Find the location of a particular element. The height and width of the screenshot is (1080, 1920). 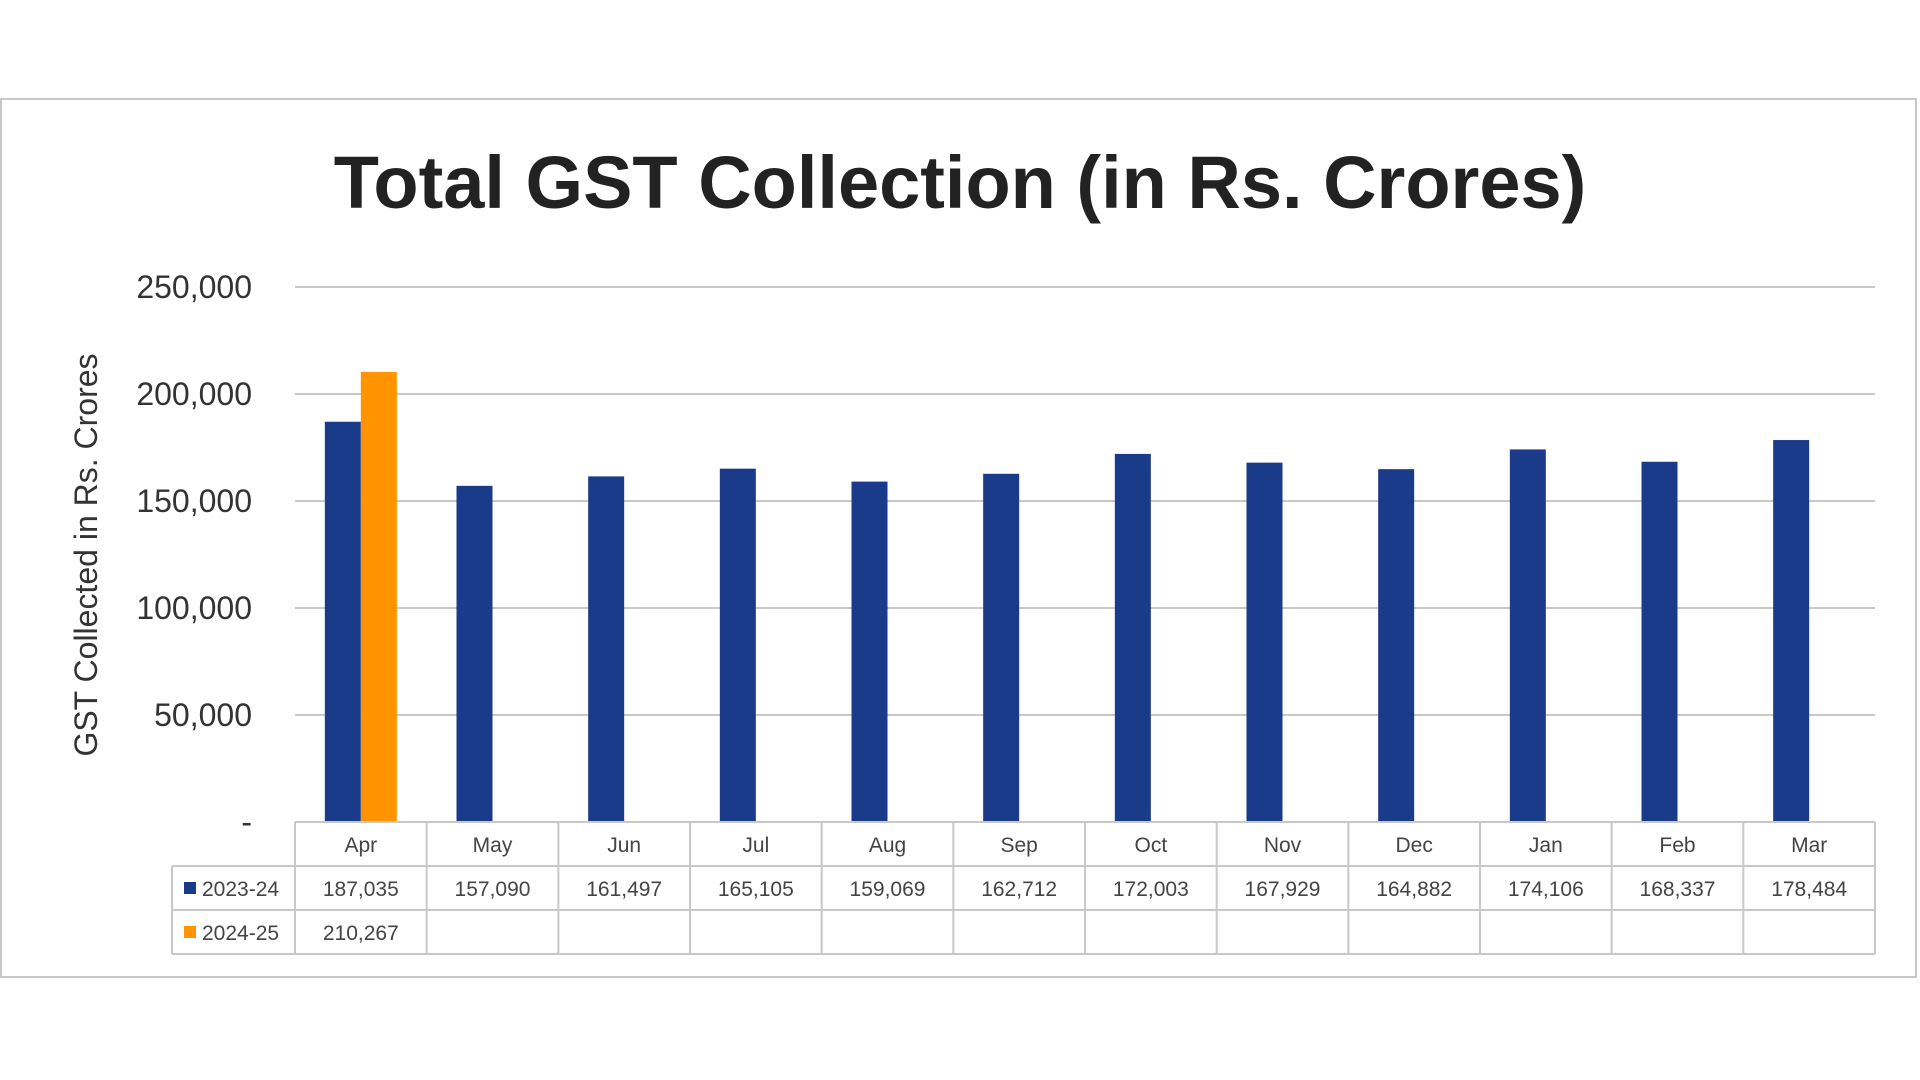

data-label: 157,090 is located at coordinates (493, 889).